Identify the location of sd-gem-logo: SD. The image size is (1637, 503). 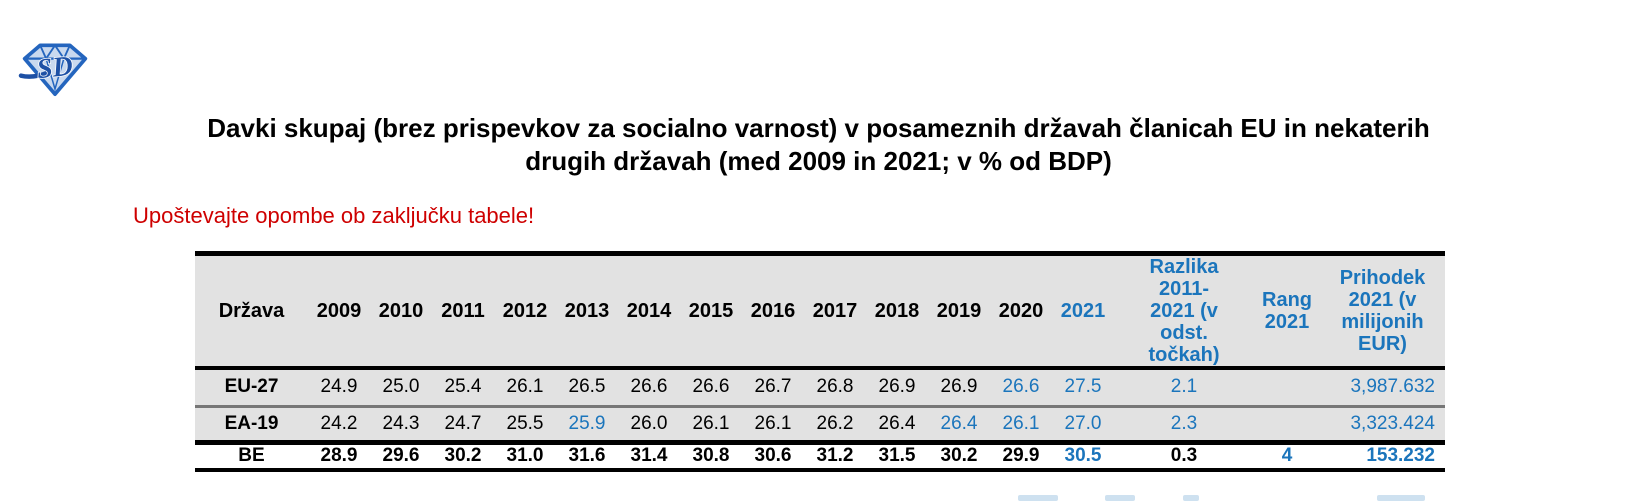
(53, 70).